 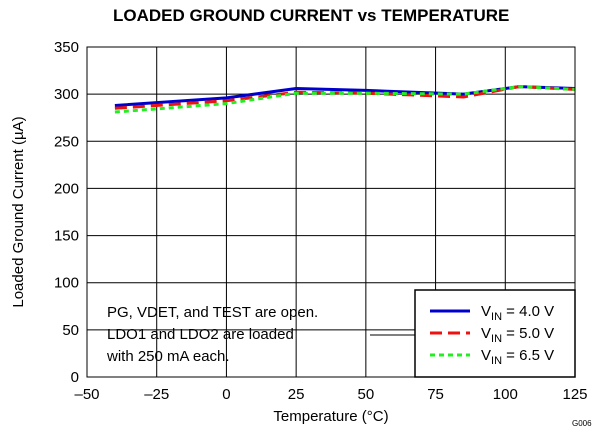 I want to click on y-tick-label: 200, so click(x=66, y=188).